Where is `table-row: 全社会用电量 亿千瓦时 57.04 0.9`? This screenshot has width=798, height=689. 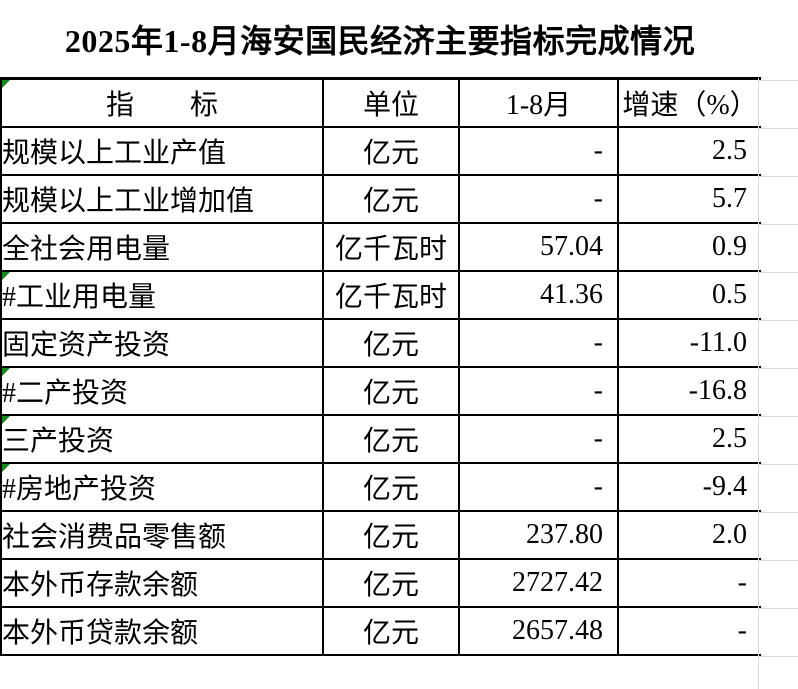
table-row: 全社会用电量 亿千瓦时 57.04 0.9 is located at coordinates (381, 247).